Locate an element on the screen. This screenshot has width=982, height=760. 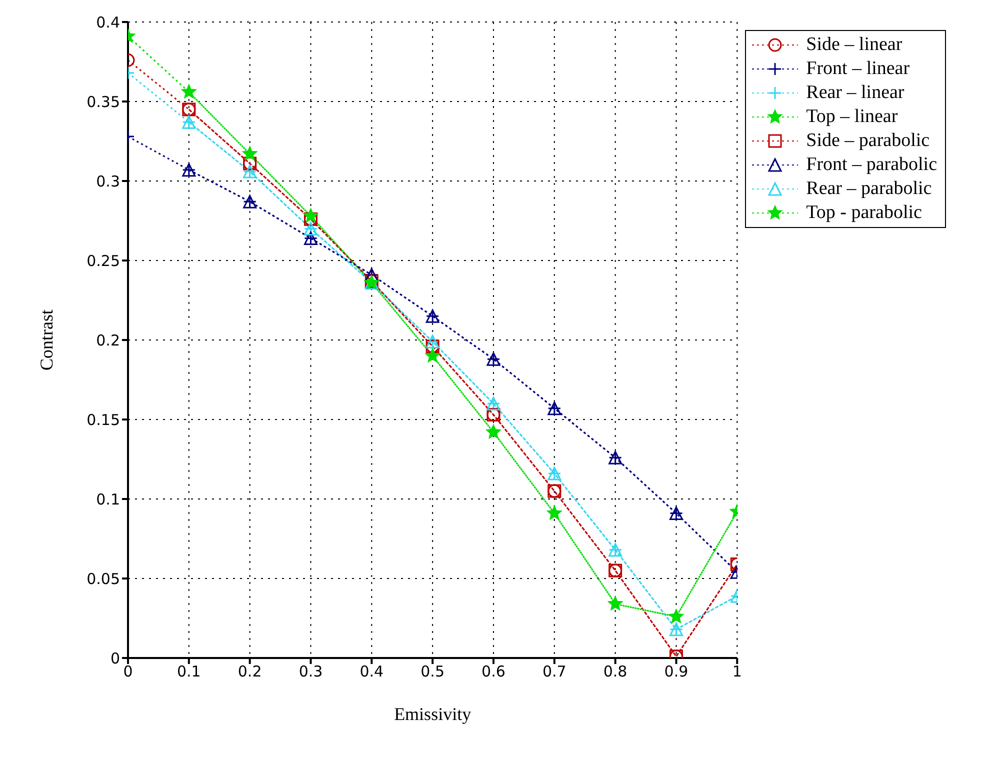
x-tick-label: 0.5 is located at coordinates (432, 671).